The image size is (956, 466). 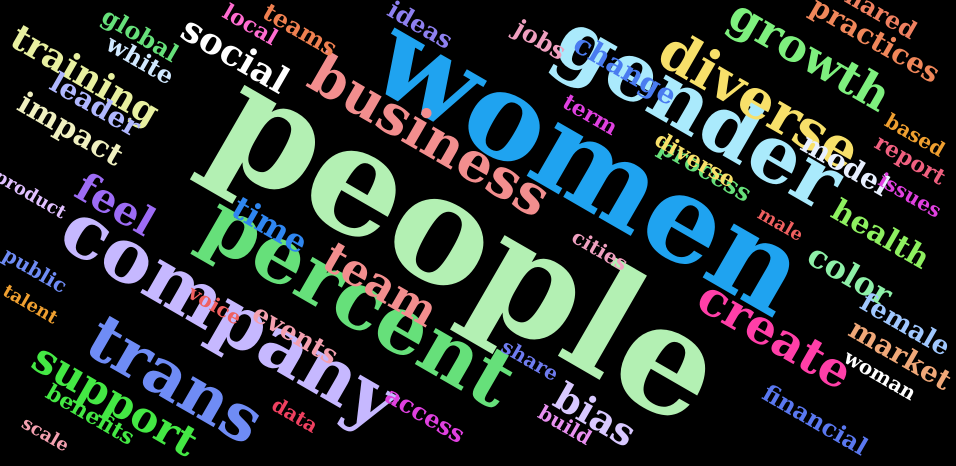 I want to click on word-financial: financial, so click(x=815, y=419).